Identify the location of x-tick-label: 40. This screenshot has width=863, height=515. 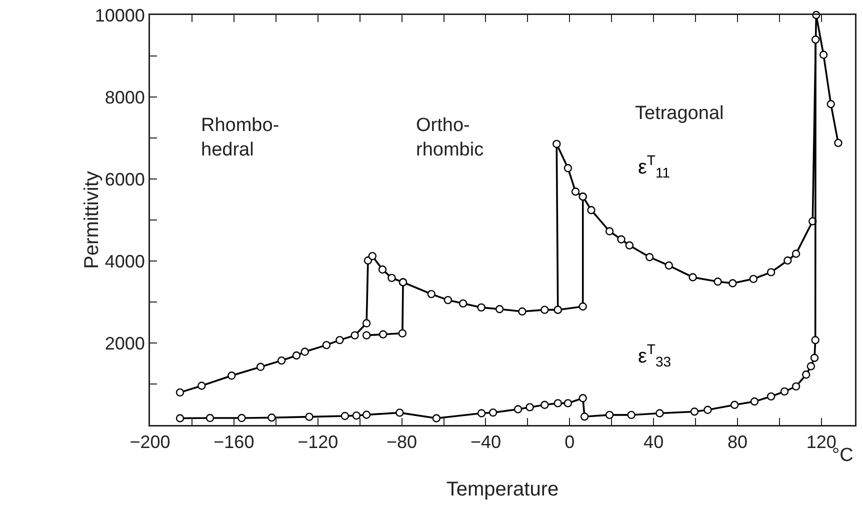
(654, 442).